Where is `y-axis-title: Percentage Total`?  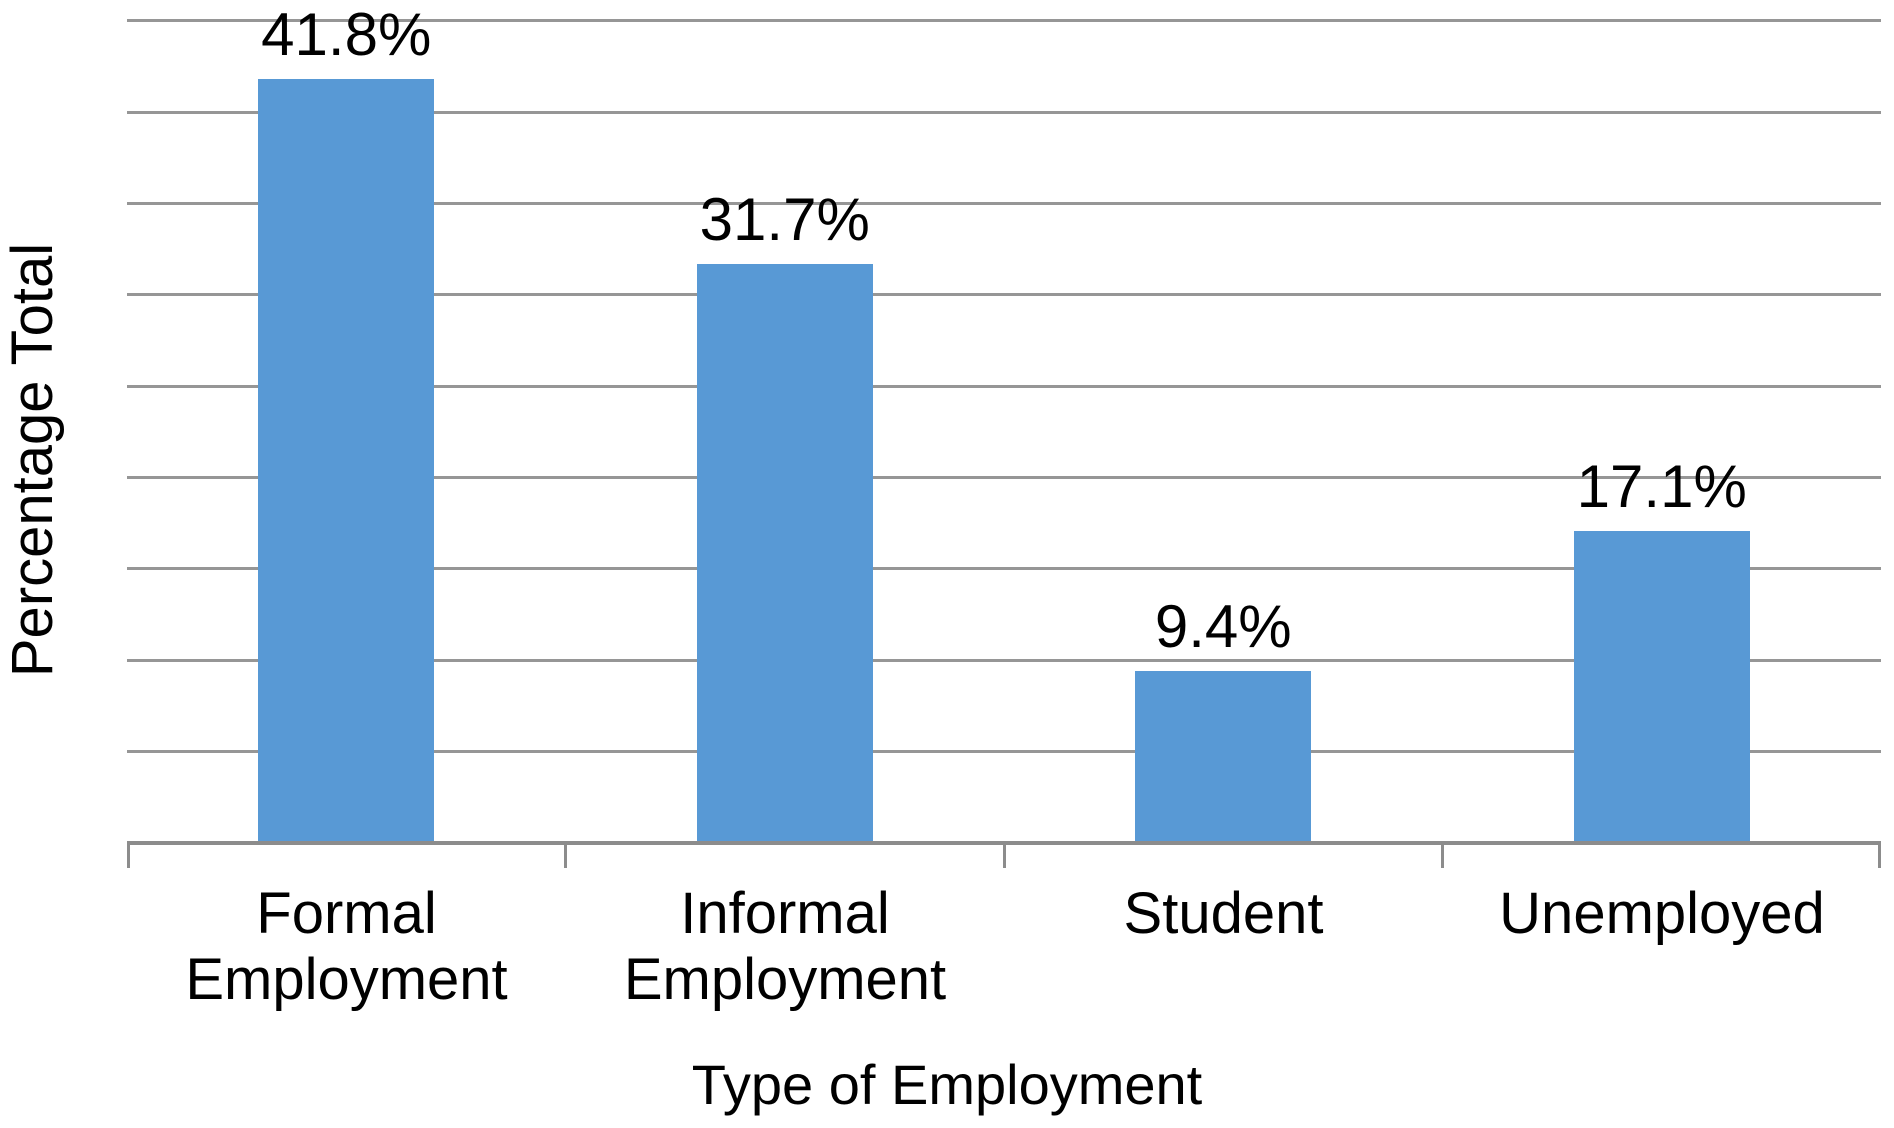 y-axis-title: Percentage Total is located at coordinates (32, 460).